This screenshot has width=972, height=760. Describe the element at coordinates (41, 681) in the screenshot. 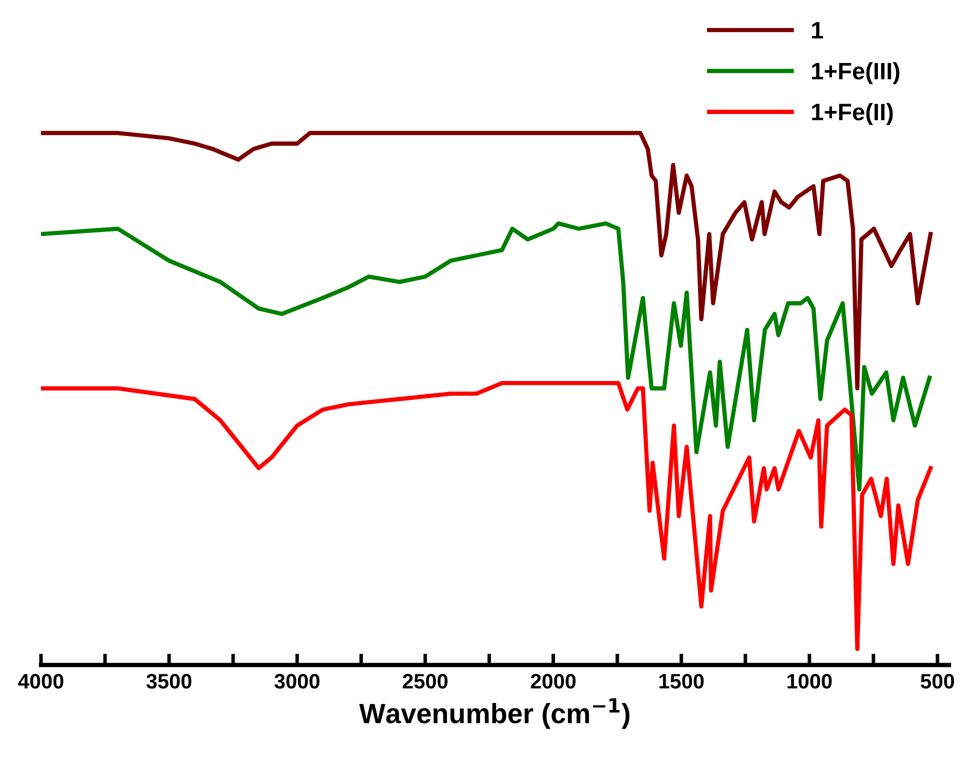

I see `x-tick-label: 4000` at that location.